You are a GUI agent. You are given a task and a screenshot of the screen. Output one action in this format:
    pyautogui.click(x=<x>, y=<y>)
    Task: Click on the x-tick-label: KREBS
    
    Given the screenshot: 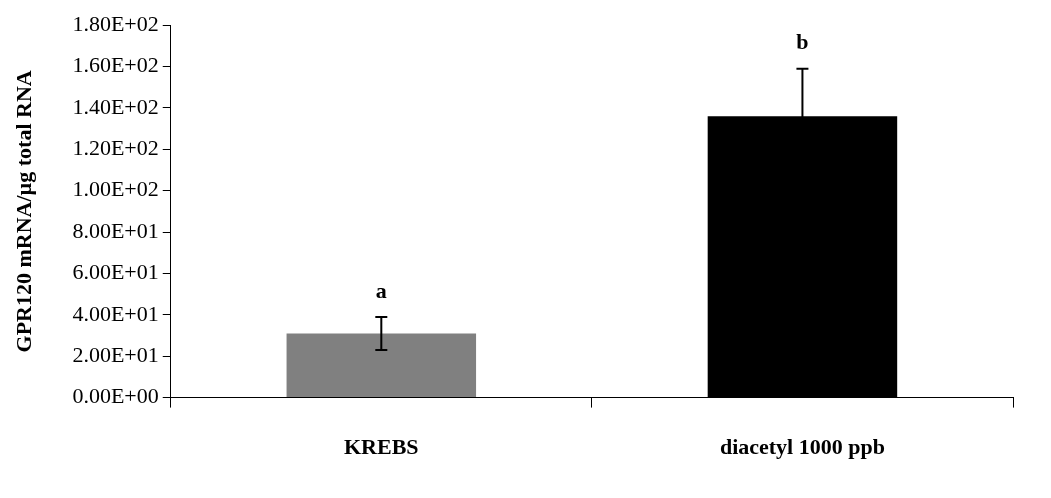 What is the action you would take?
    pyautogui.click(x=381, y=447)
    